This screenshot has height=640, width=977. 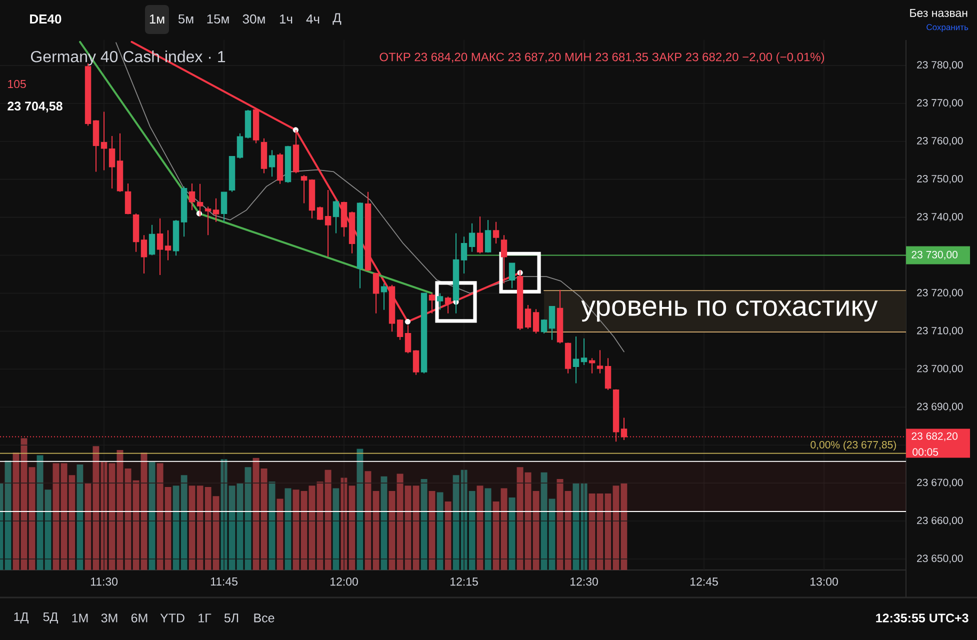 What do you see at coordinates (922, 618) in the screenshot?
I see `text: 12:35:55 UTC+3` at bounding box center [922, 618].